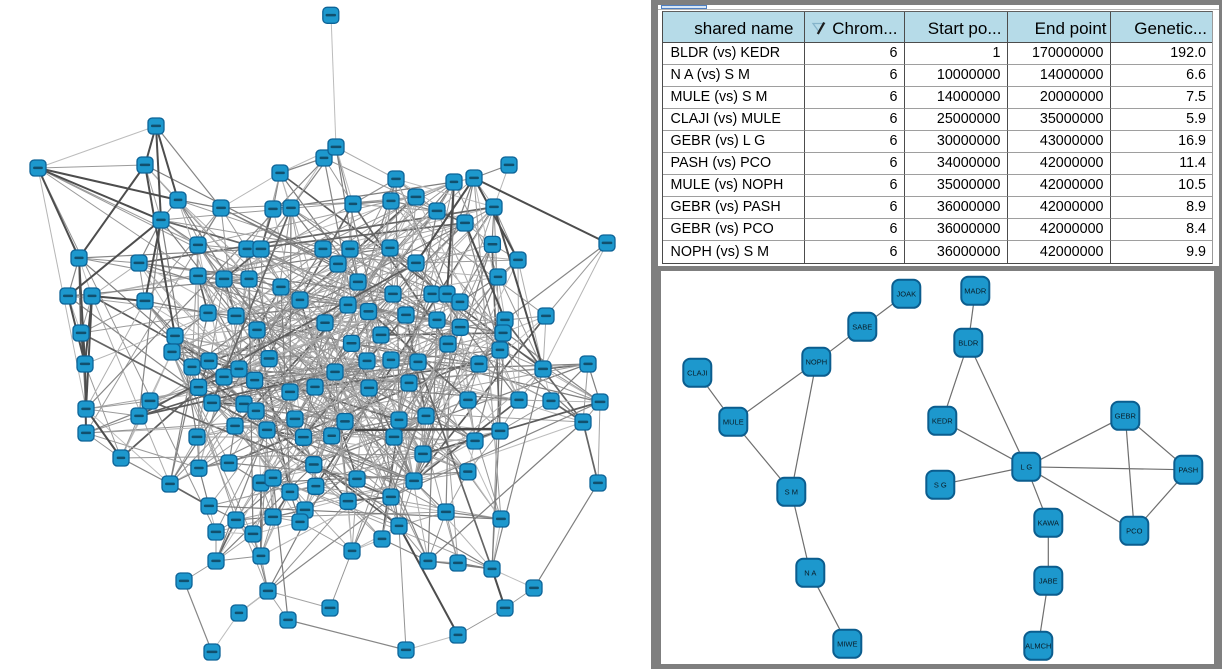  What do you see at coordinates (1038, 645) in the screenshot?
I see `svg-text: ALMCH` at bounding box center [1038, 645].